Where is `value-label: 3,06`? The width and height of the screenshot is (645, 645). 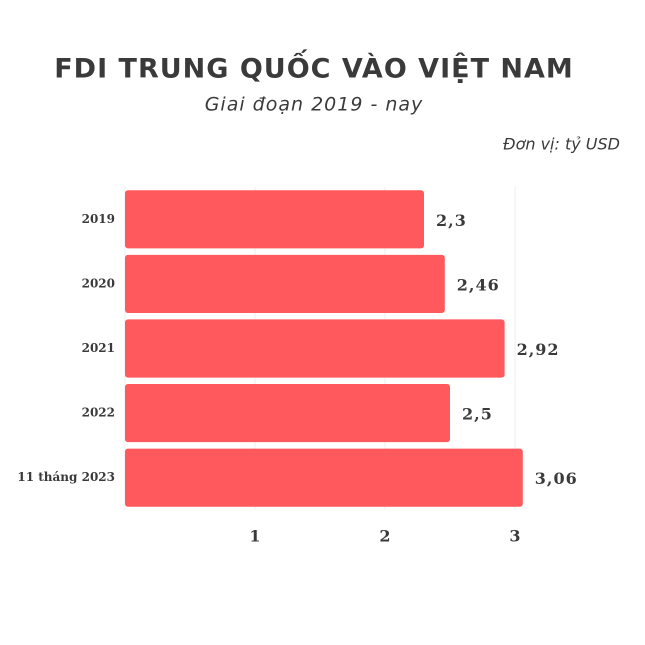 value-label: 3,06 is located at coordinates (556, 478).